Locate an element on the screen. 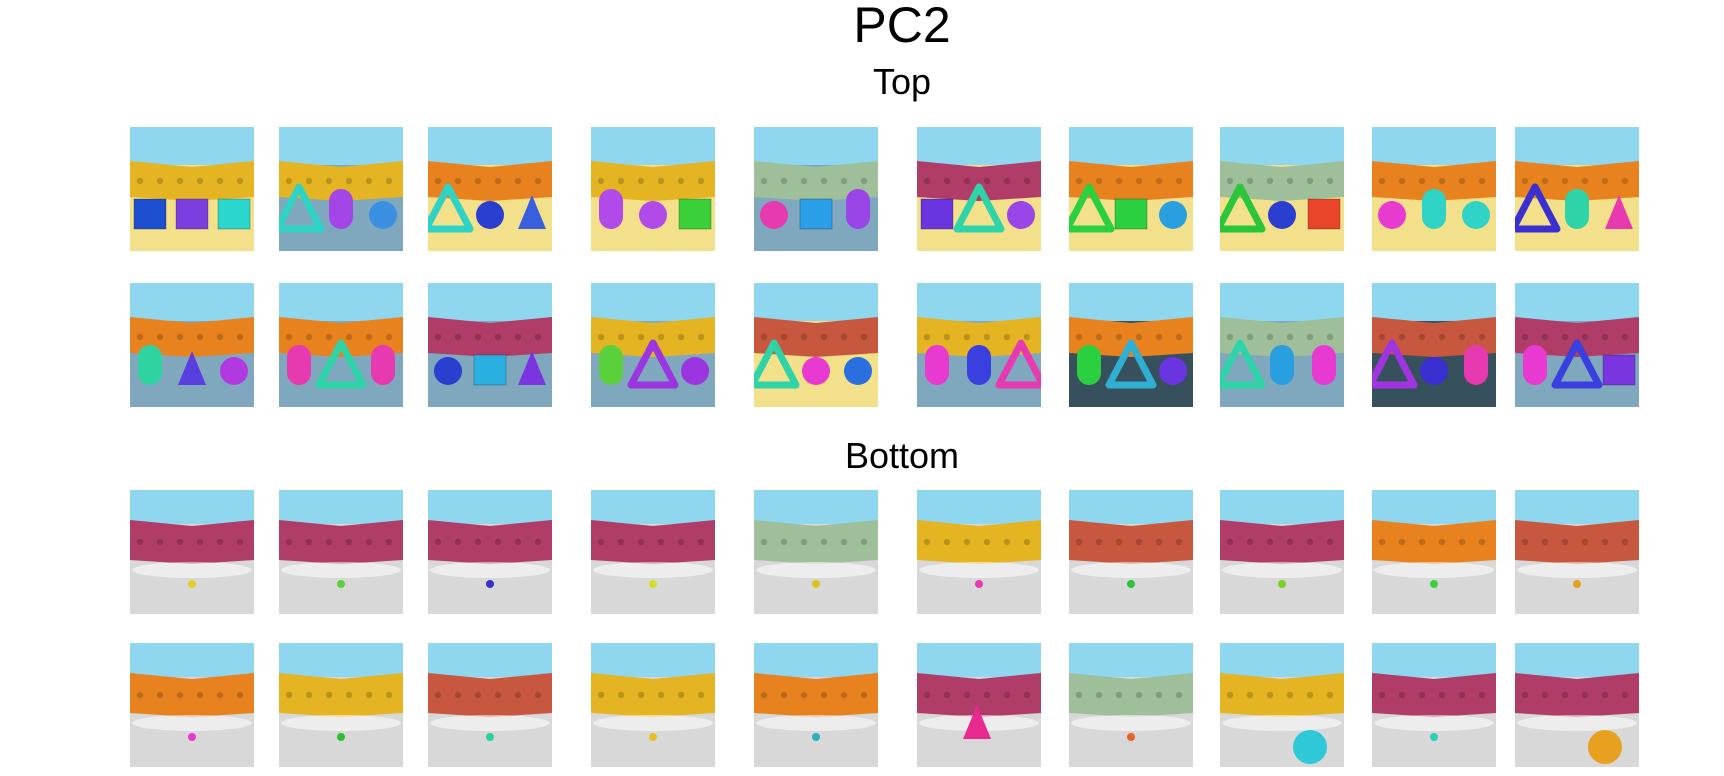 The height and width of the screenshot is (776, 1724). section-label-top: Top is located at coordinates (902, 81).